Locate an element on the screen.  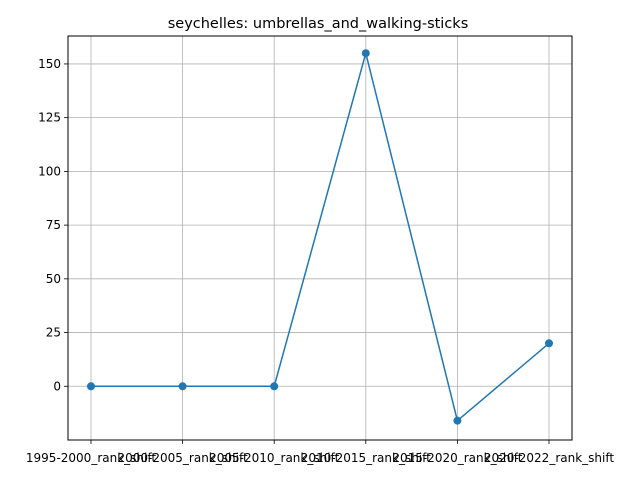
chart-title: seychelles: umbrellas_and_walking-sticks is located at coordinates (318, 24).